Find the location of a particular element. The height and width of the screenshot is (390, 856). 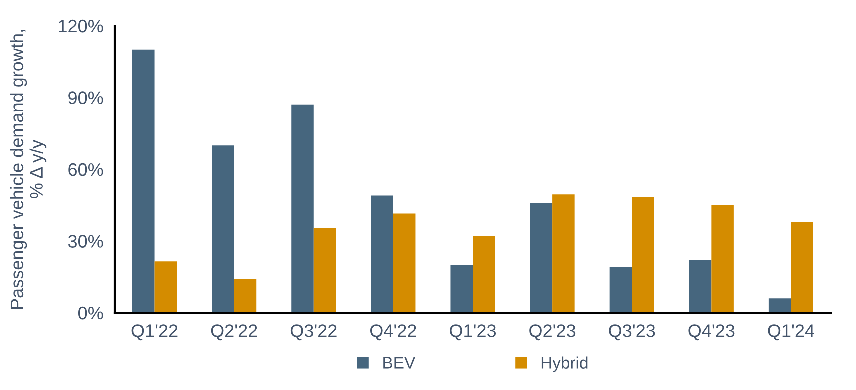

x-tick-label: Q2'23 is located at coordinates (553, 332).